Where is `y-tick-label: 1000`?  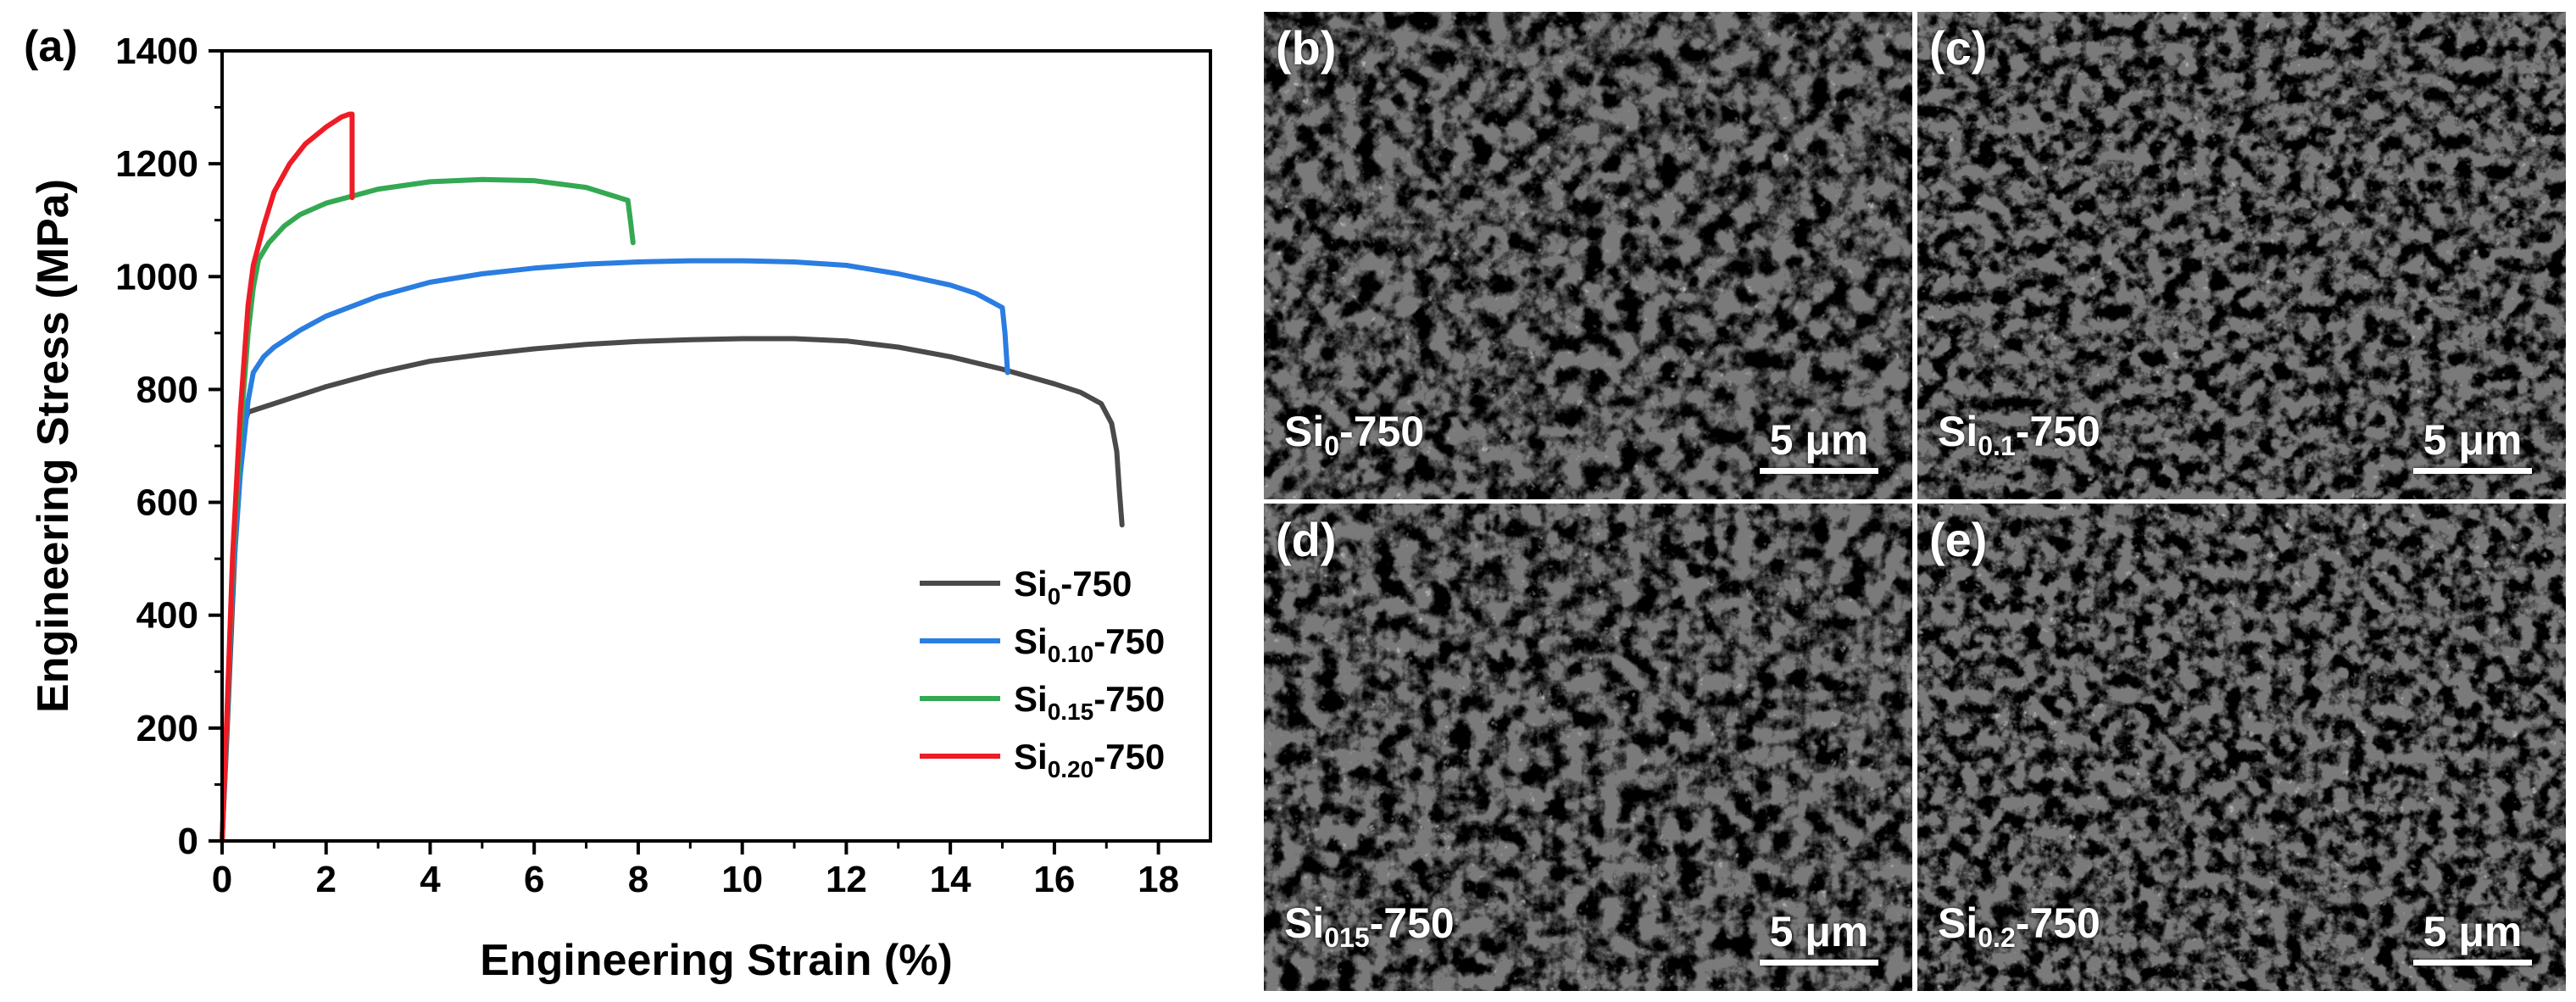 y-tick-label: 1000 is located at coordinates (156, 277).